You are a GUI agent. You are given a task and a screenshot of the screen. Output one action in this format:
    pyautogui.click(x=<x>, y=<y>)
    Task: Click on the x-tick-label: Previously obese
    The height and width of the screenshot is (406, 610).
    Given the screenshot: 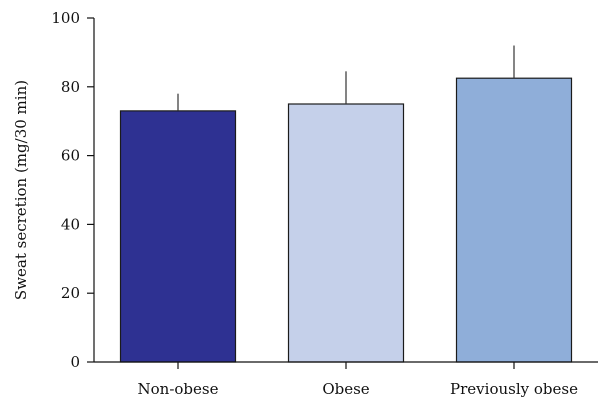 What is the action you would take?
    pyautogui.click(x=514, y=389)
    